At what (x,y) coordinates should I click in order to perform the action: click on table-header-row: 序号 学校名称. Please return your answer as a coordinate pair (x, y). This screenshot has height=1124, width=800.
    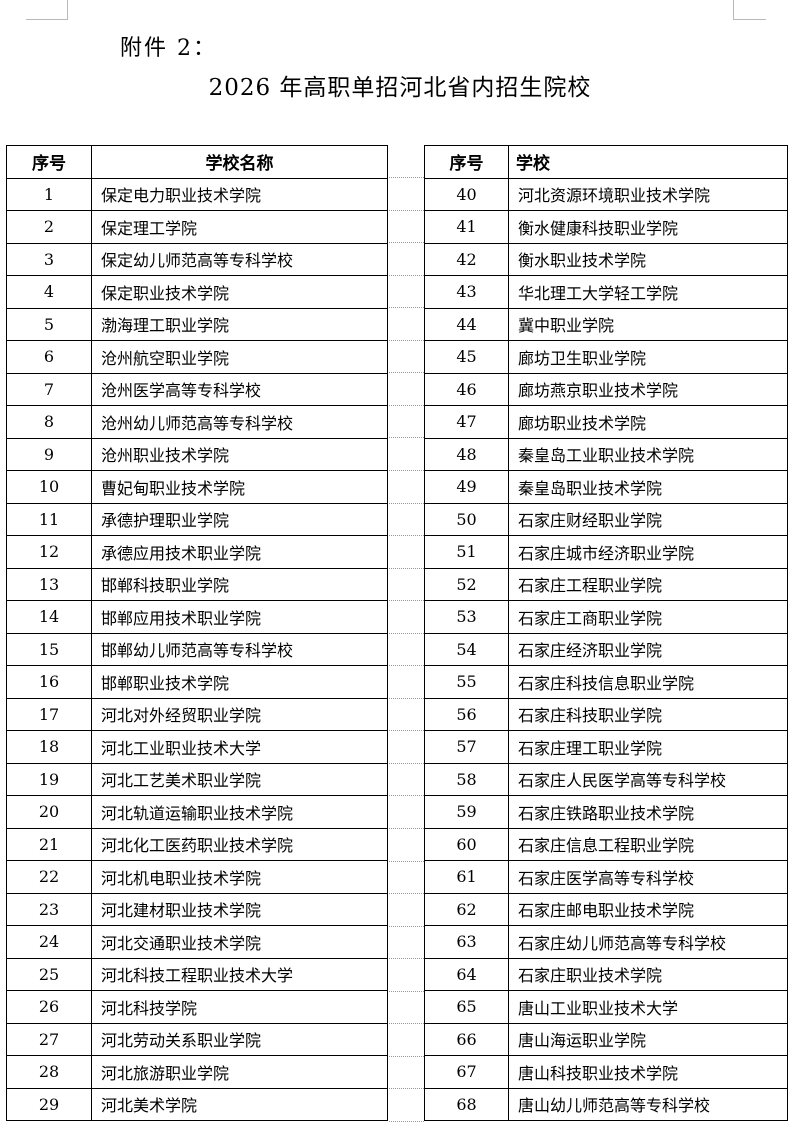
    Looking at the image, I should click on (197, 162).